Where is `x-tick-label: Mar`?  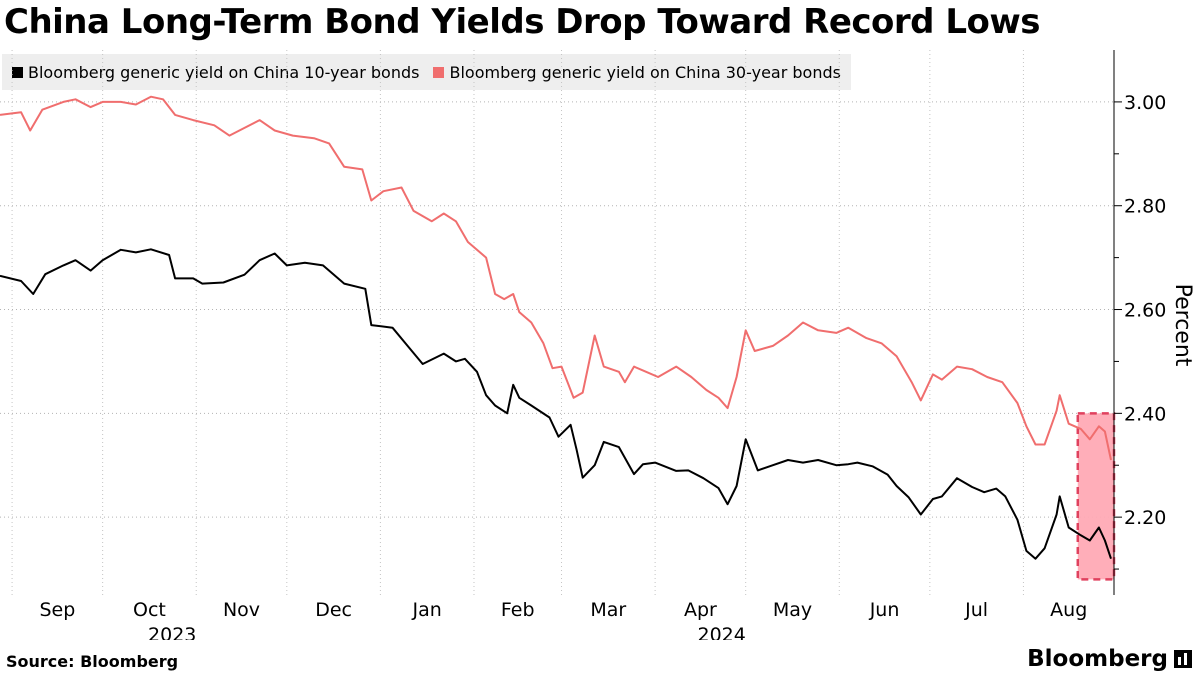
x-tick-label: Mar is located at coordinates (608, 610).